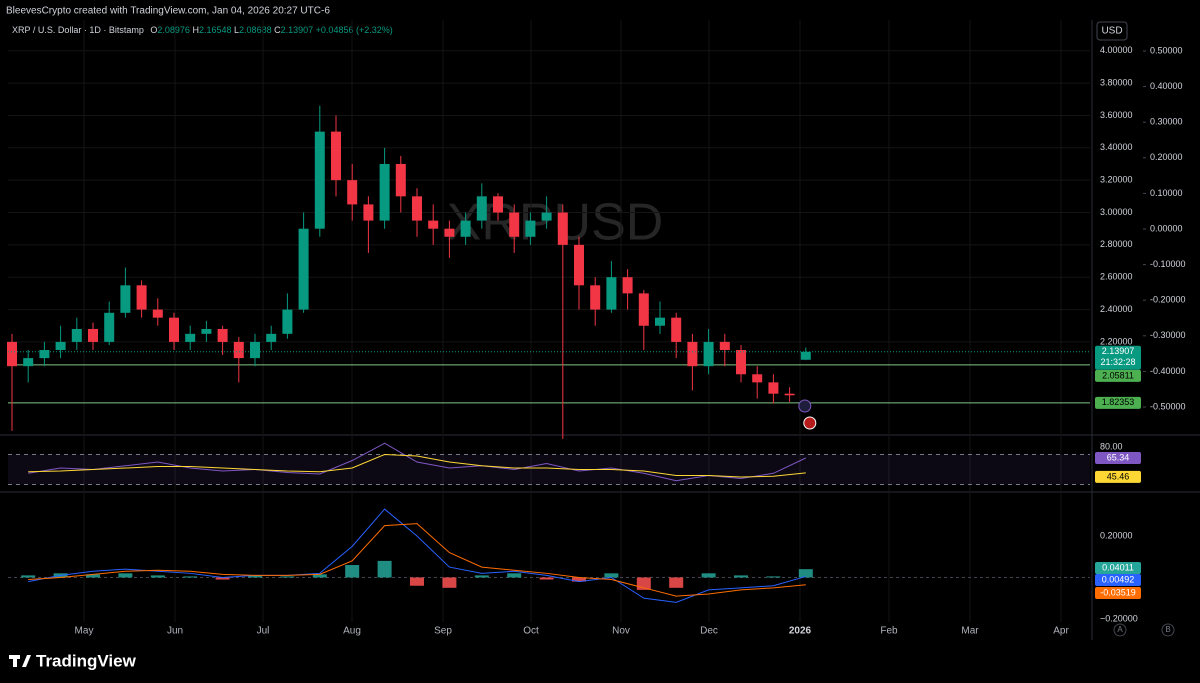 The height and width of the screenshot is (683, 1200). What do you see at coordinates (1116, 535) in the screenshot?
I see `y-tick-label: 0.20000` at bounding box center [1116, 535].